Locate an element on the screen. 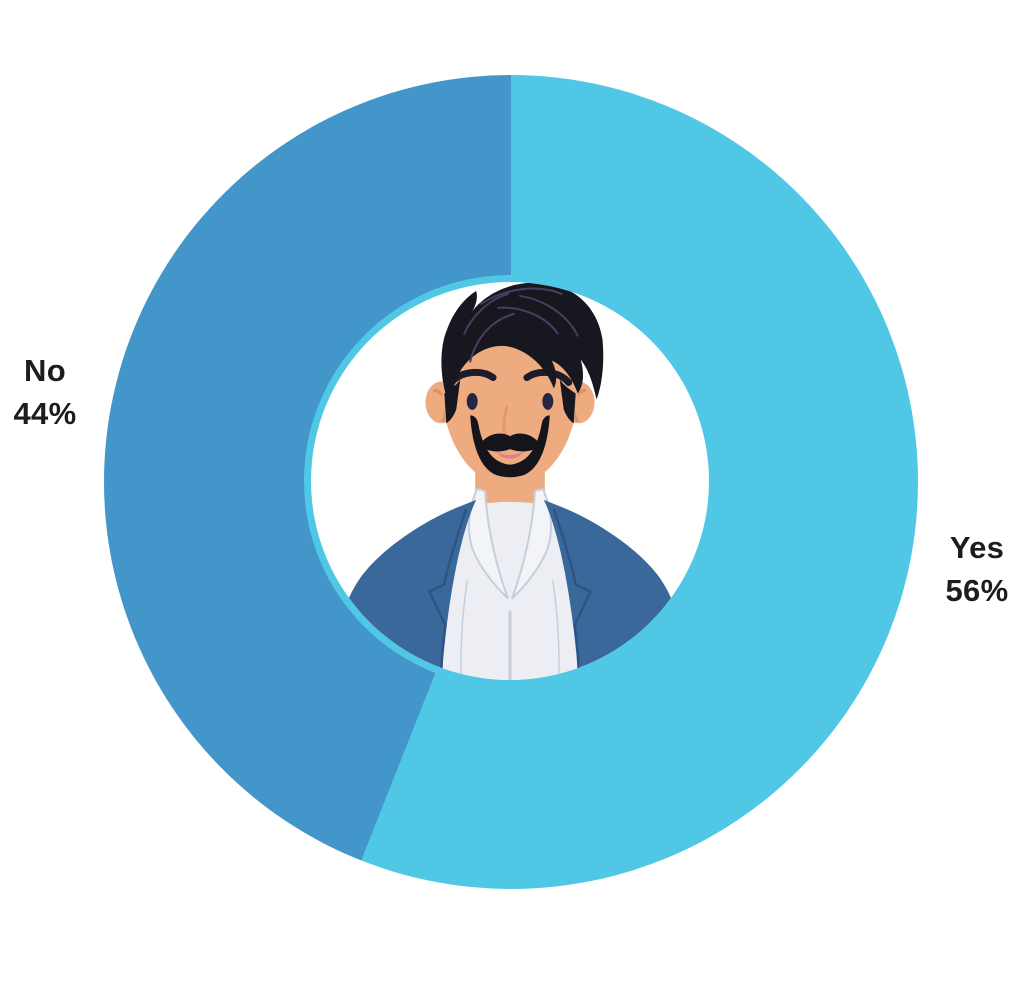 The height and width of the screenshot is (996, 1024). segment-label-yes-value: 56% is located at coordinates (977, 590).